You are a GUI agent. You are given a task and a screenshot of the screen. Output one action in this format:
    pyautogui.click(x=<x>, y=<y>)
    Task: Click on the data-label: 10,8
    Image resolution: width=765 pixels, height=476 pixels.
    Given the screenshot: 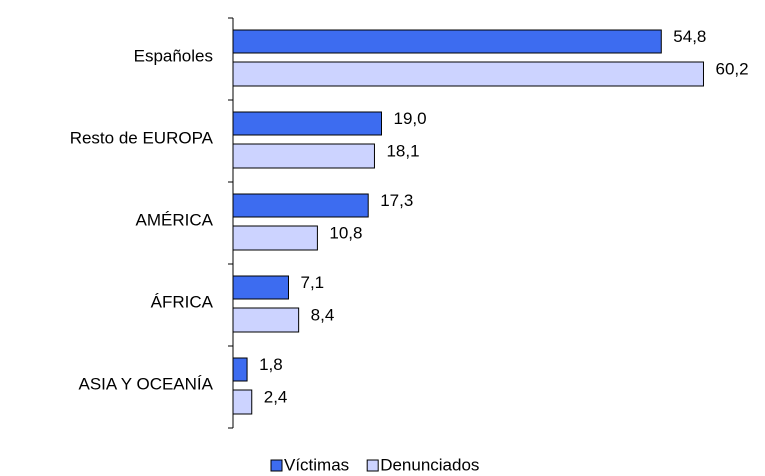 What is the action you would take?
    pyautogui.click(x=345, y=232)
    